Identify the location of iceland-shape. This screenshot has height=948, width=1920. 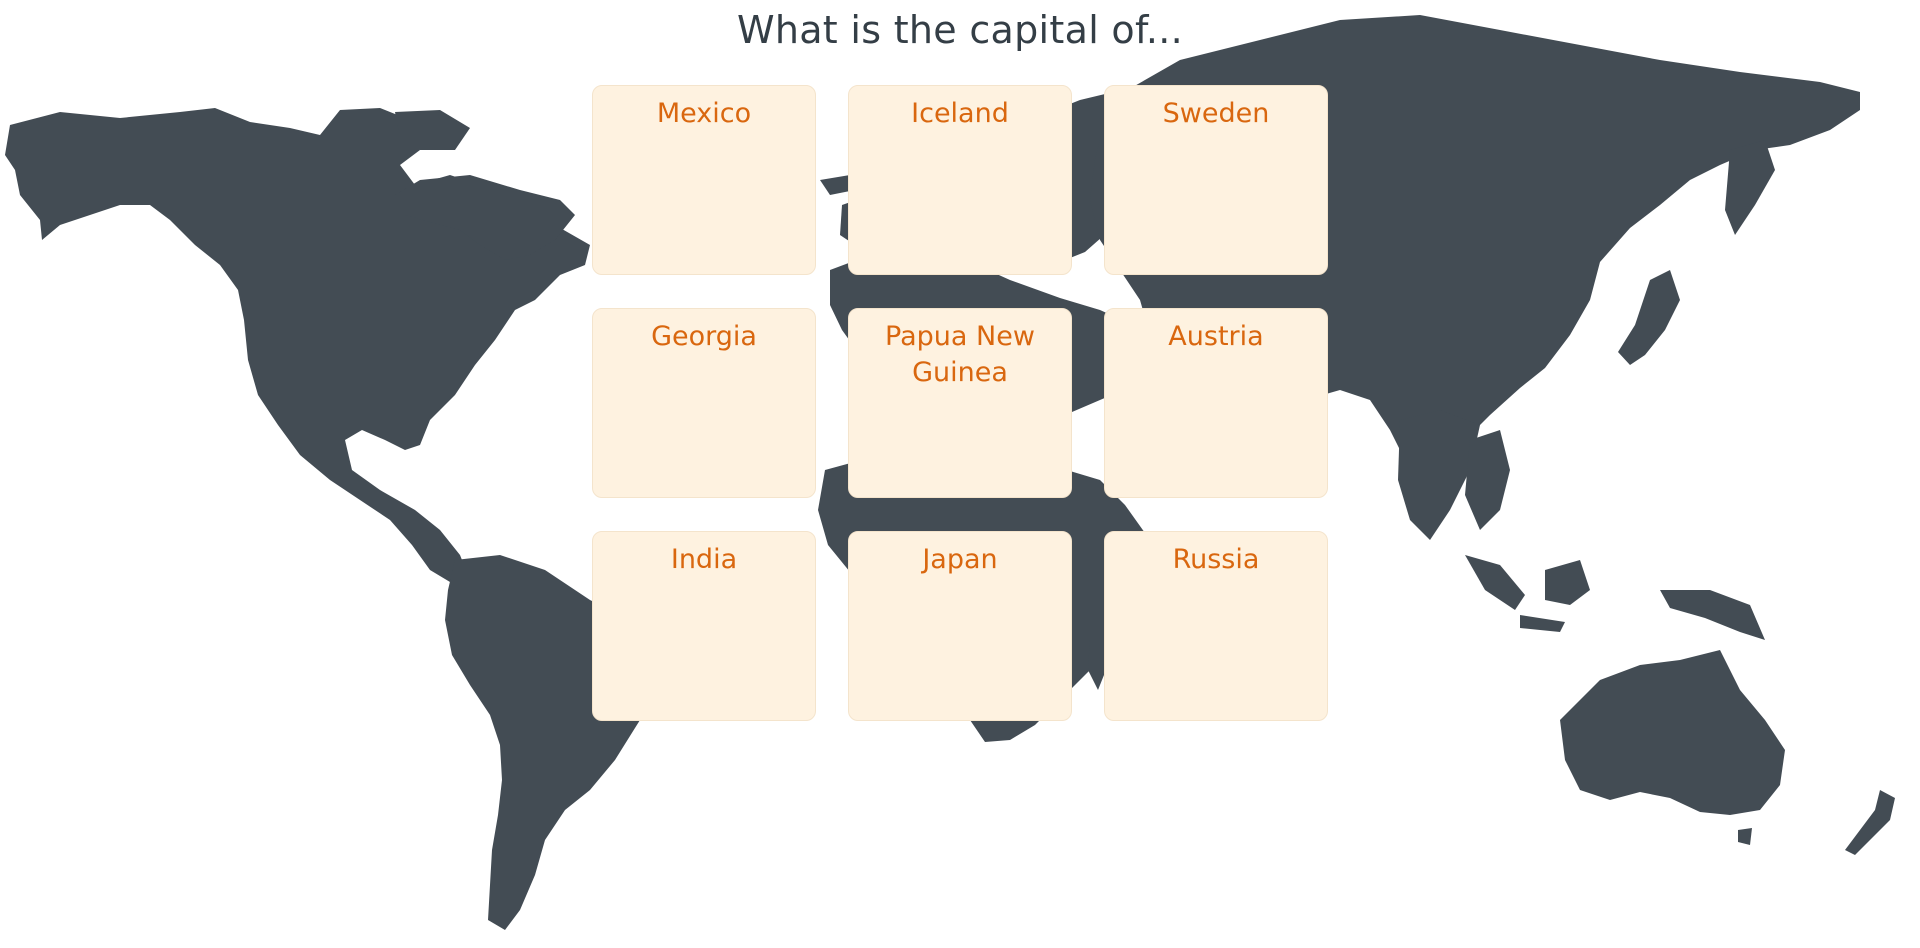
(837, 185).